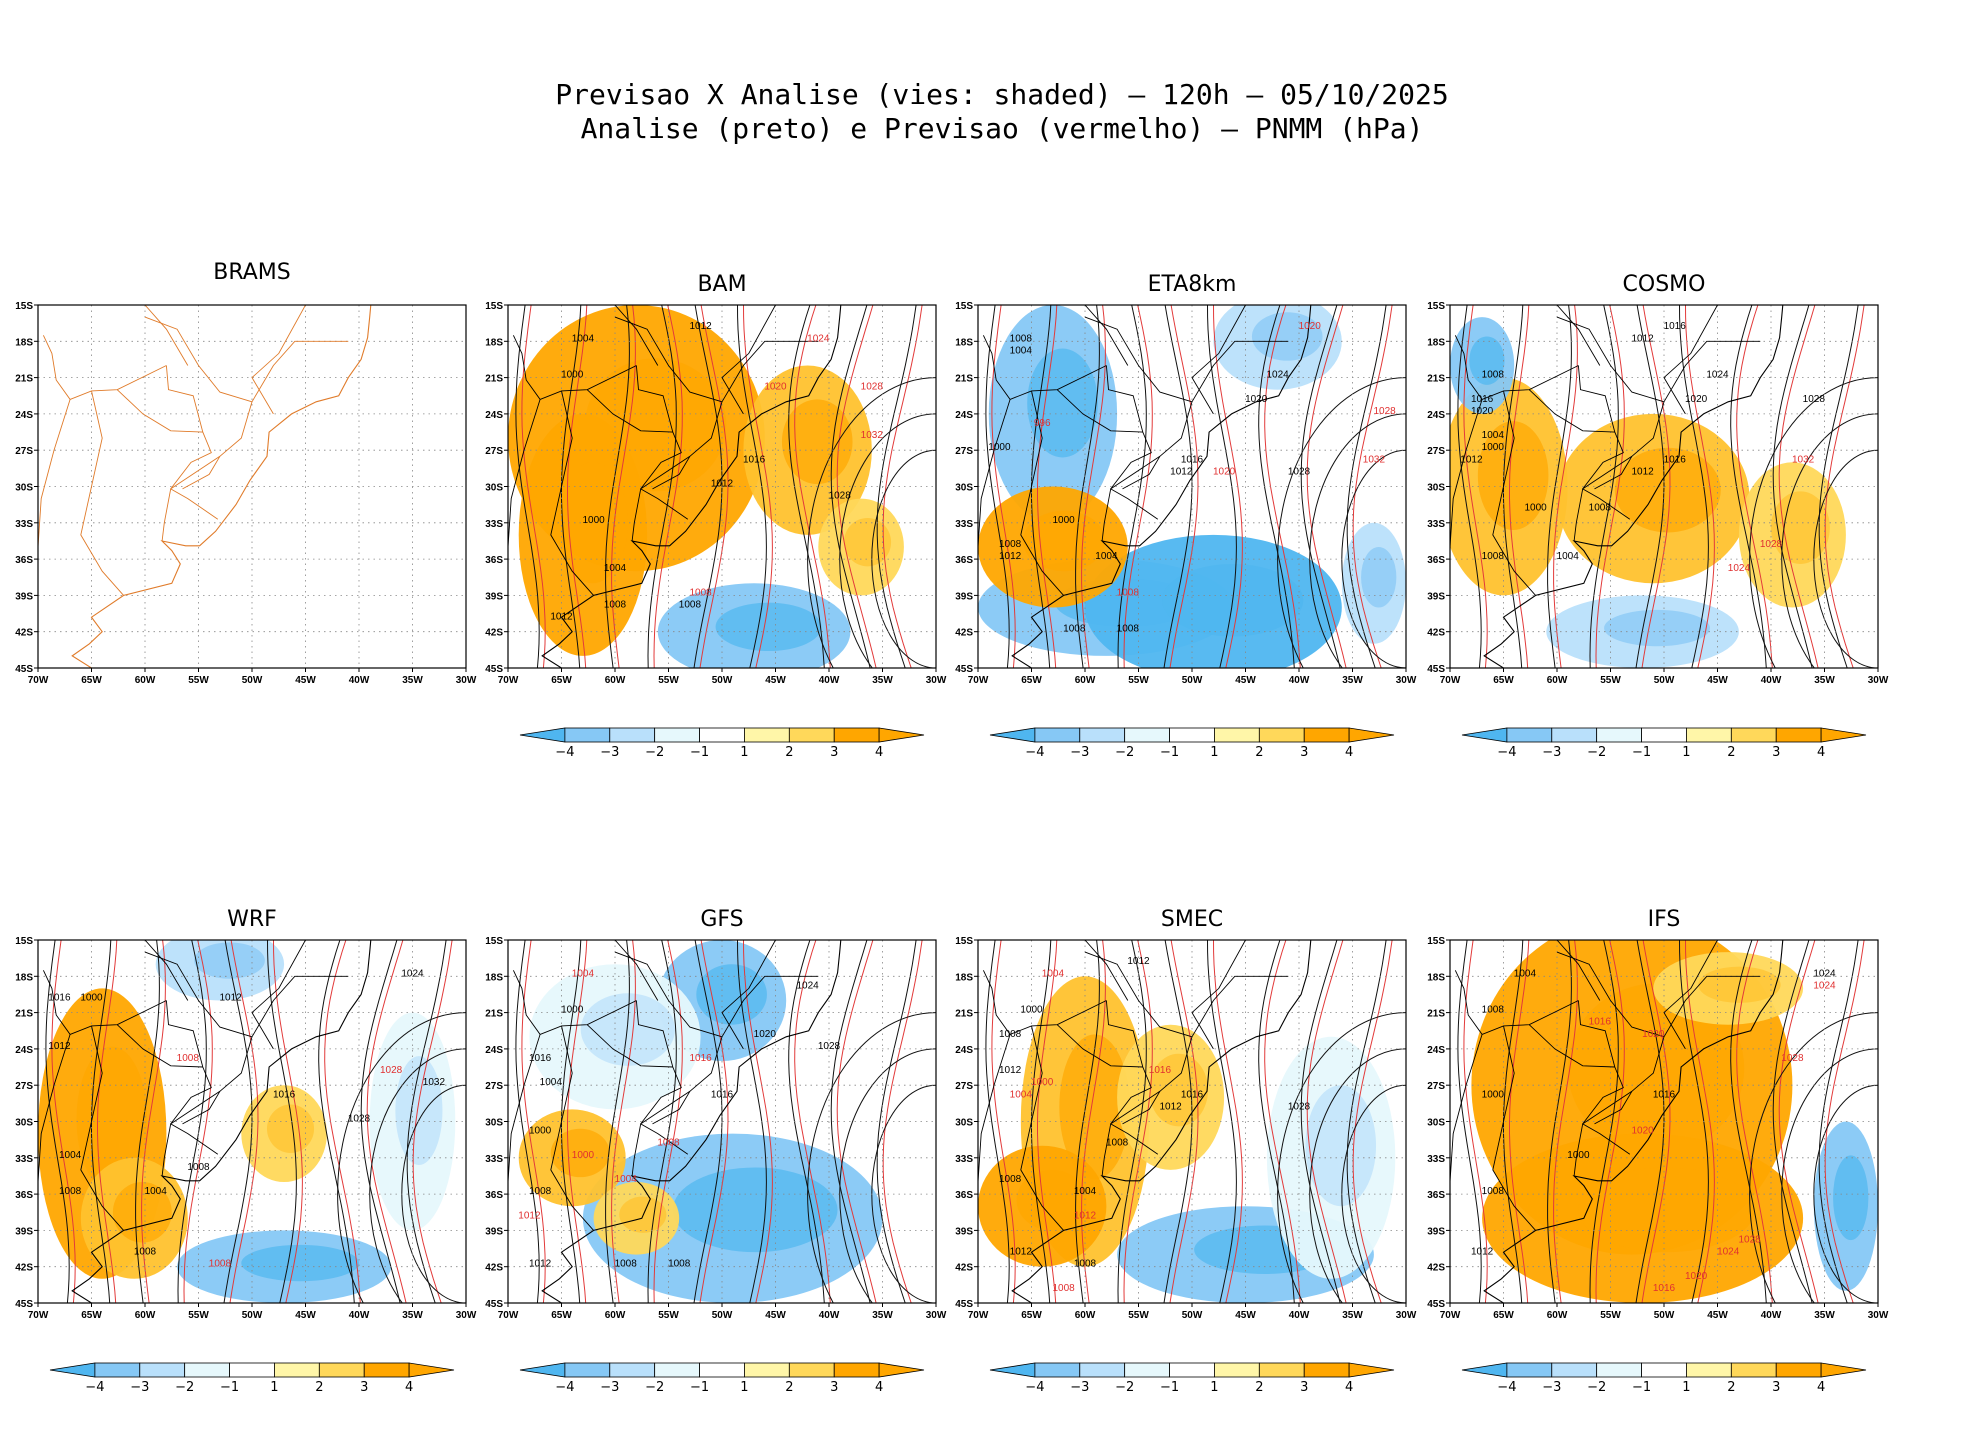 Image resolution: width=1964 pixels, height=1436 pixels. I want to click on contour-label: 1020, so click(775, 387).